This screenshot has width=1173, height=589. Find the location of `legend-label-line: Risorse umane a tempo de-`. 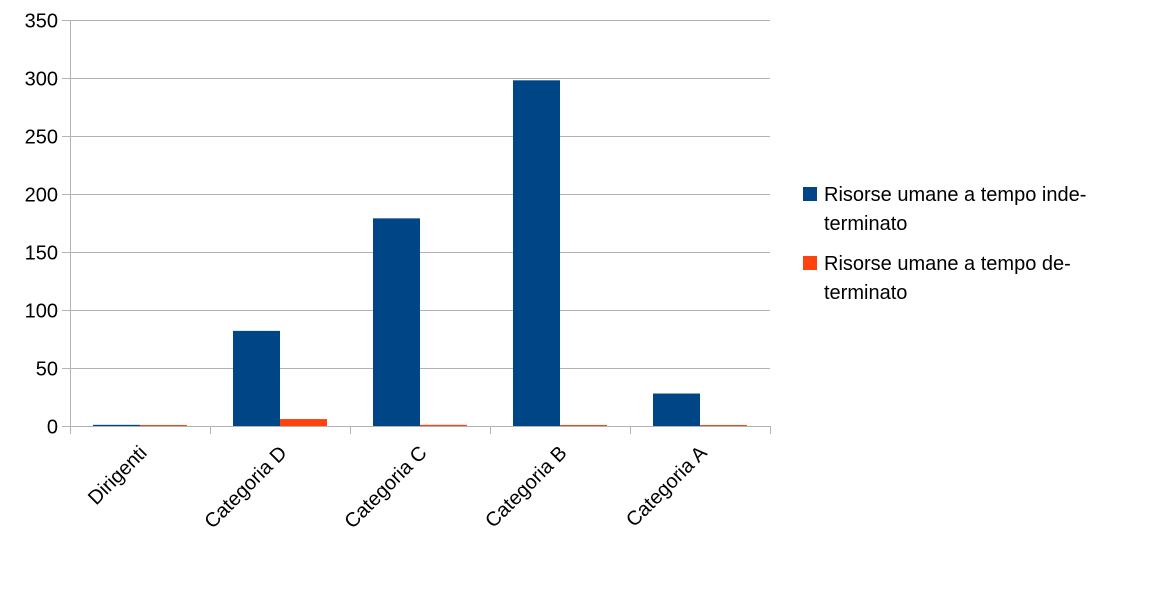

legend-label-line: Risorse umane a tempo de- is located at coordinates (947, 264).